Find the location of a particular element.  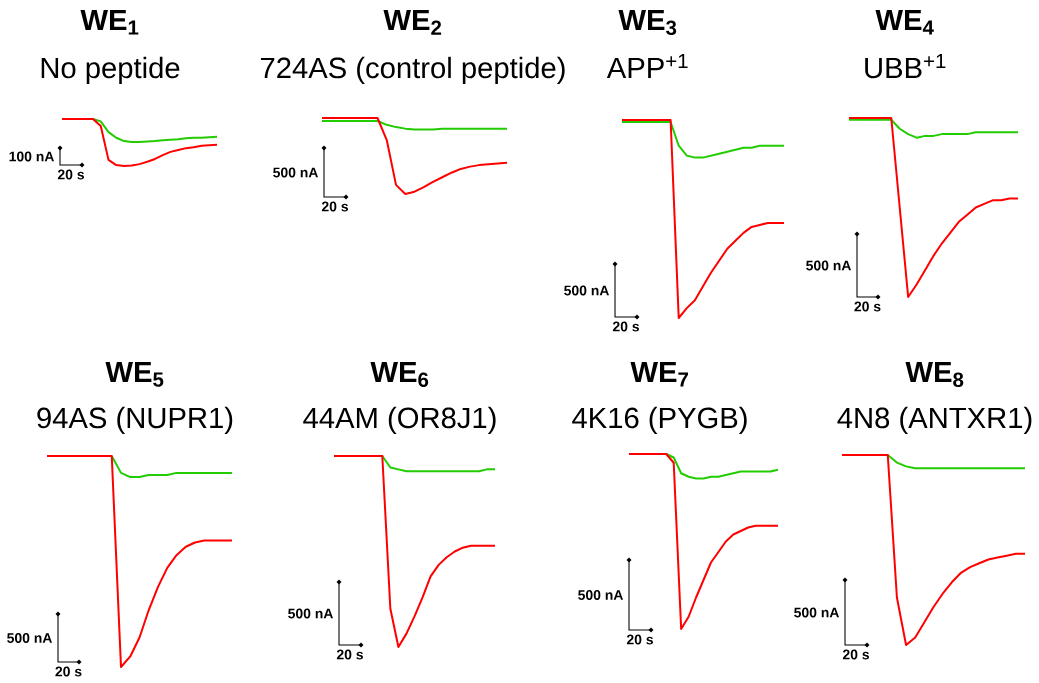

chart-subtitle: APP$^{+1}$ is located at coordinates (647, 65).